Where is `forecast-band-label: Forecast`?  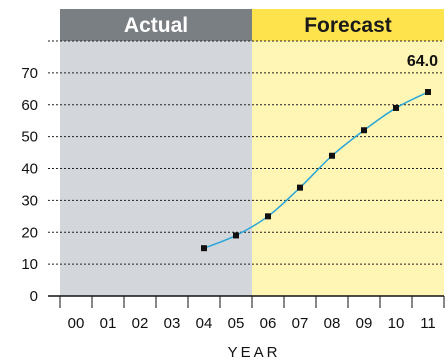
forecast-band-label: Forecast is located at coordinates (348, 25).